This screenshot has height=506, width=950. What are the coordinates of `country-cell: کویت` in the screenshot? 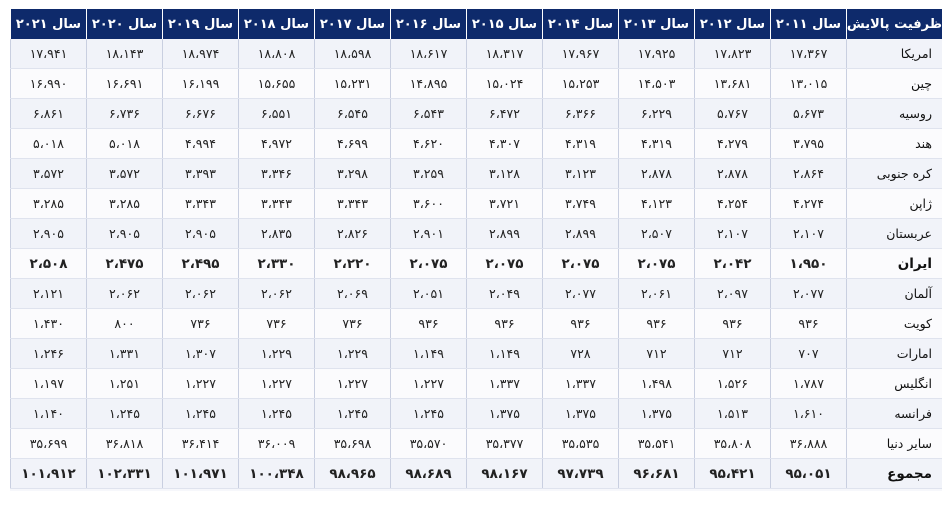 It's located at (894, 323).